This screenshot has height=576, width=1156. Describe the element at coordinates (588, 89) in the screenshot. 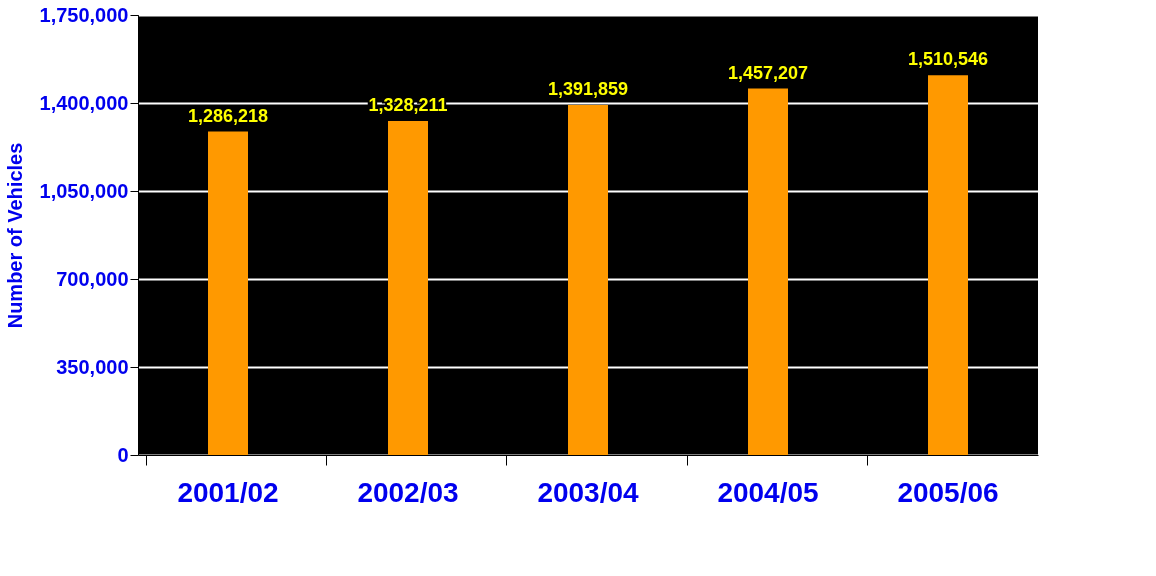

I see `data-label: 1,391,859` at that location.